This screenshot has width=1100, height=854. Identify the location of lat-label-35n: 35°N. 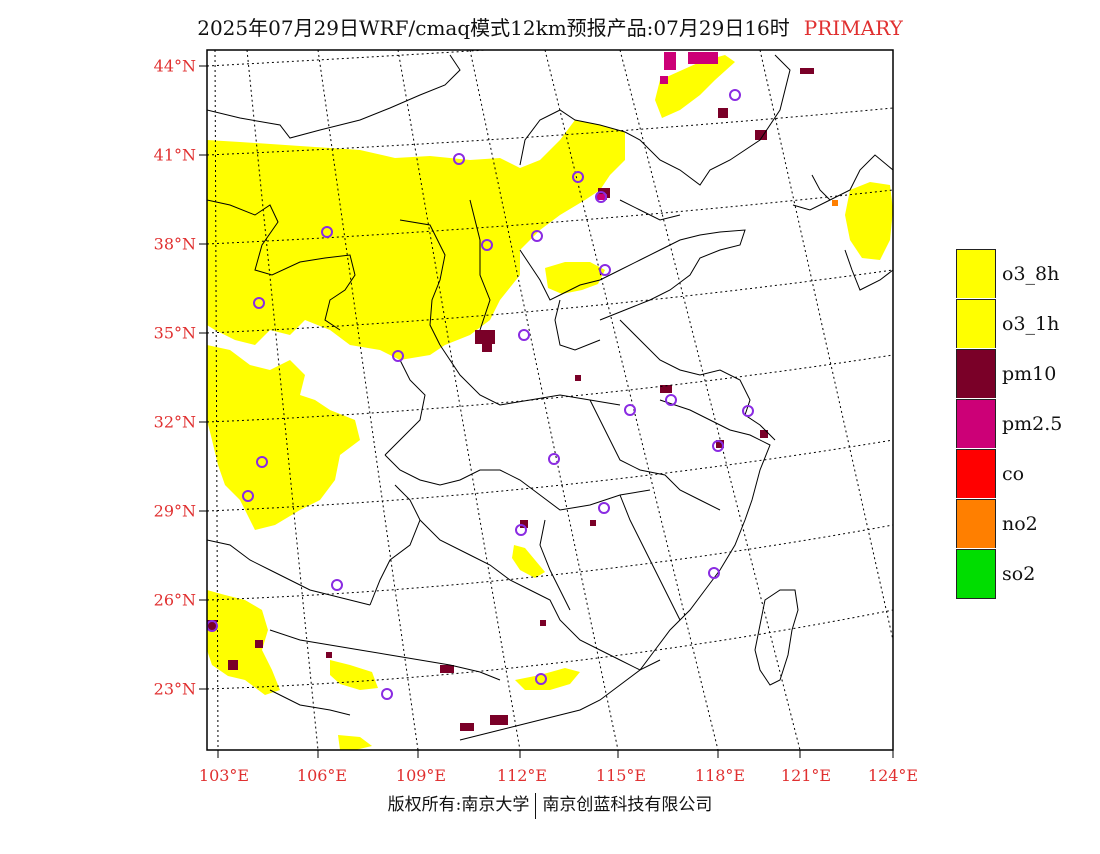
(174, 333).